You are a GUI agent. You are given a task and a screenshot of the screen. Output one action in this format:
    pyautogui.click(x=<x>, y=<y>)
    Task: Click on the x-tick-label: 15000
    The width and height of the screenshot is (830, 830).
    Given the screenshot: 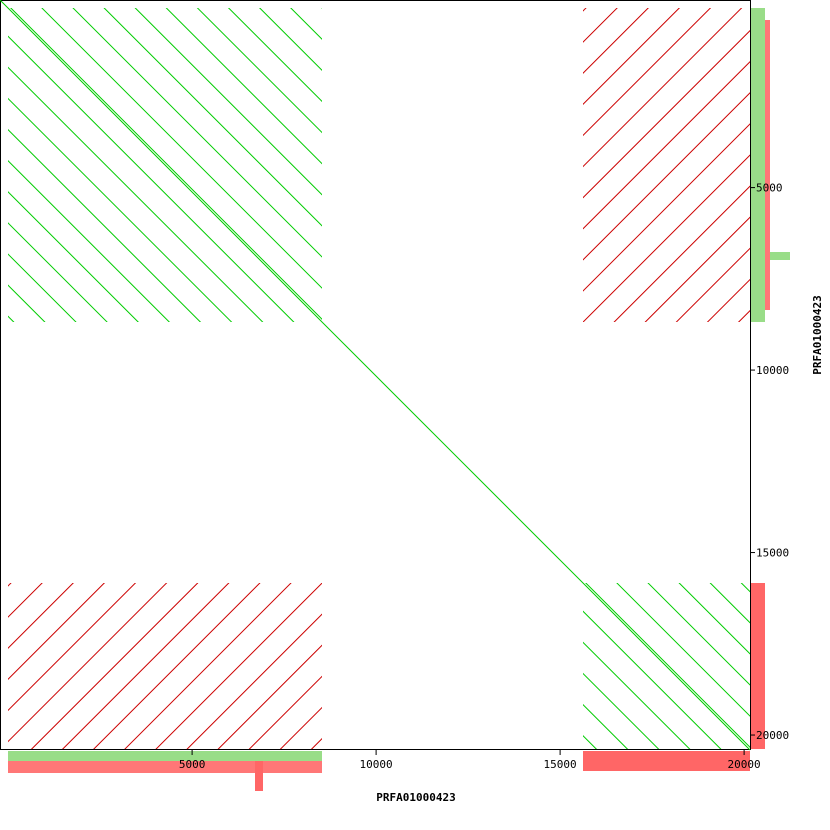 What is the action you would take?
    pyautogui.click(x=560, y=764)
    